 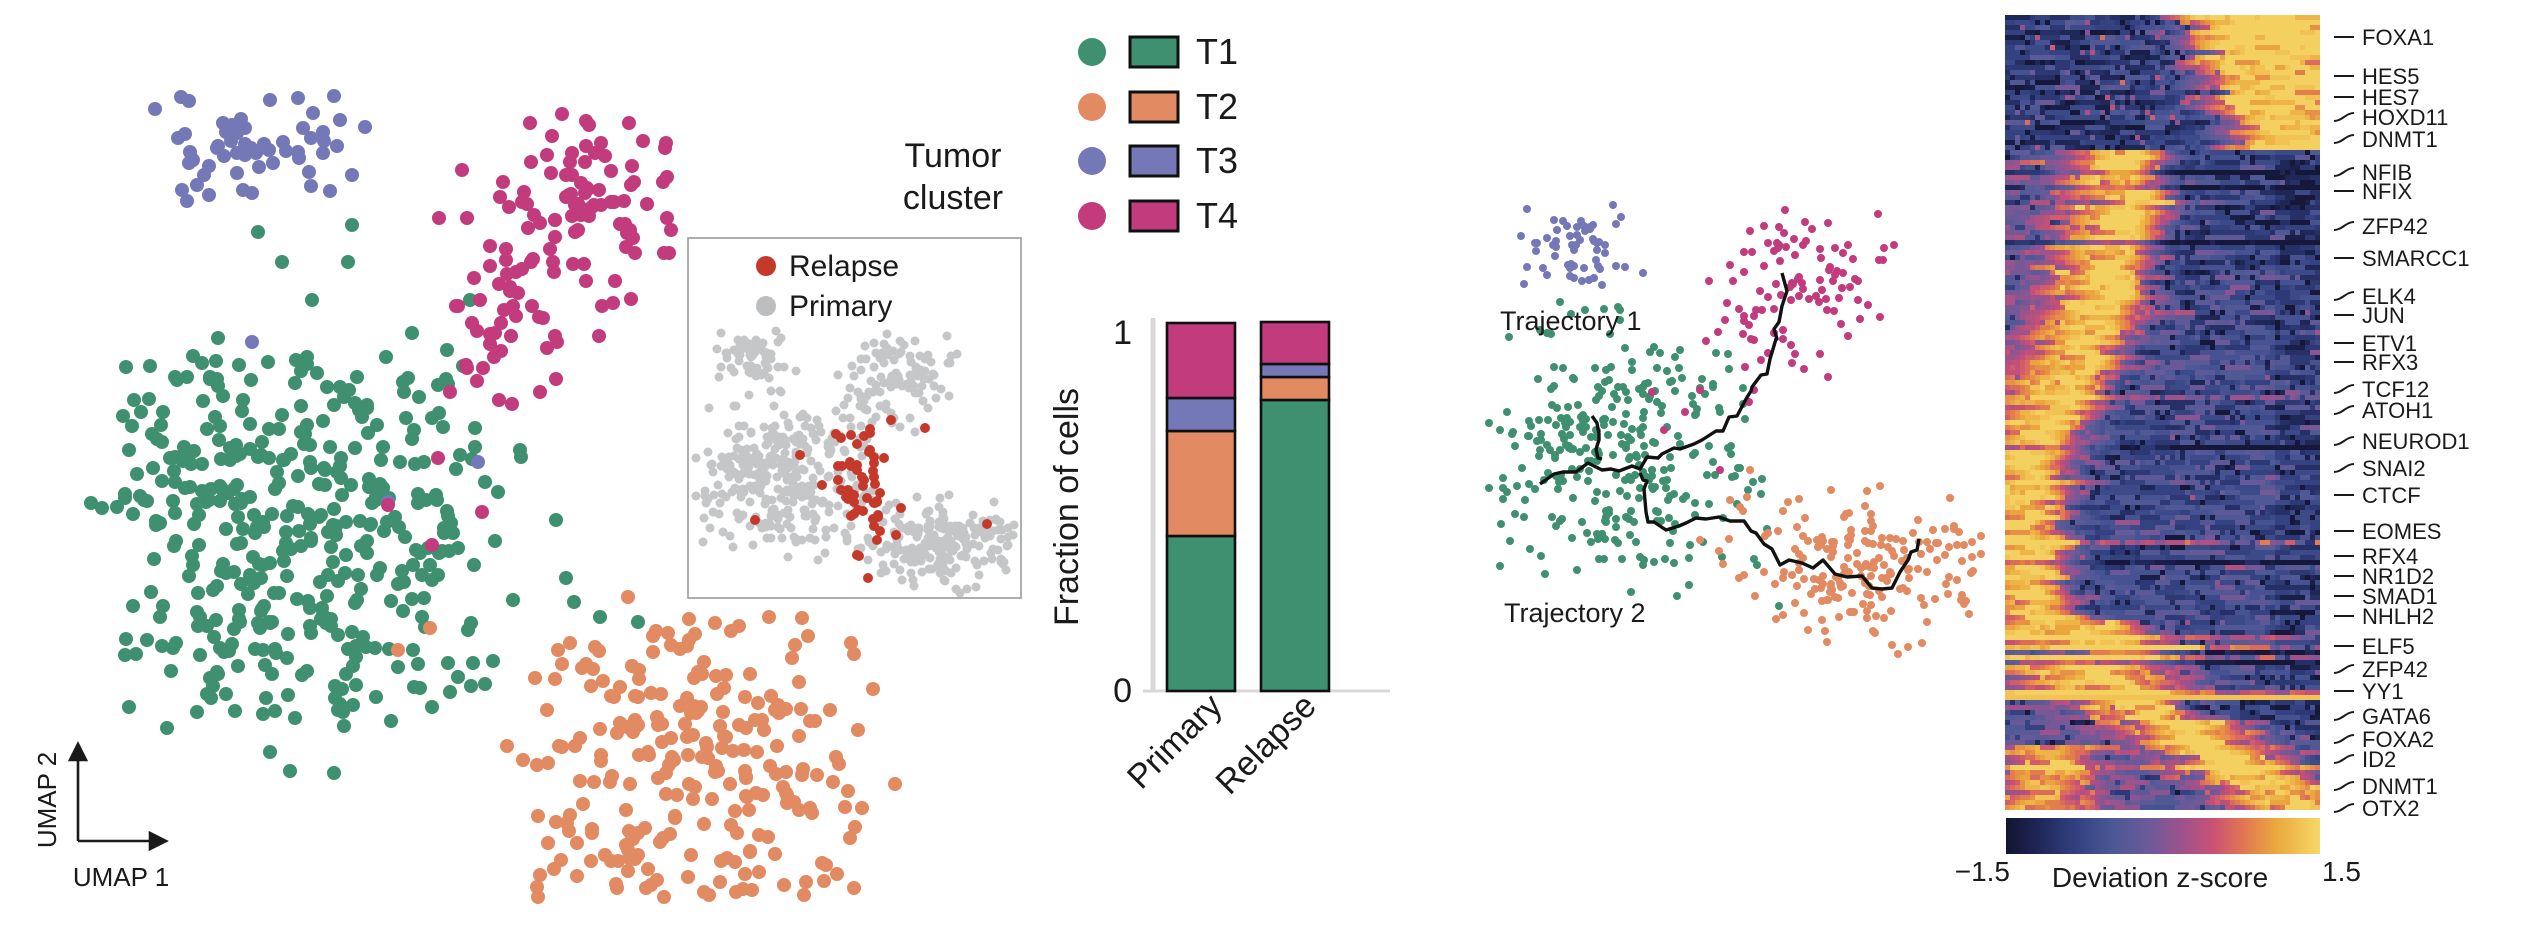 I want to click on svg-text: T2, so click(x=1217, y=106).